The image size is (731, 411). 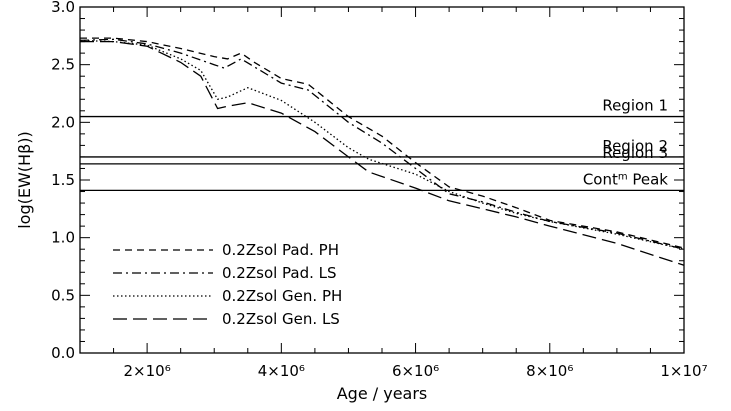 I want to click on reference-line-label-superscript: m, so click(x=623, y=176).